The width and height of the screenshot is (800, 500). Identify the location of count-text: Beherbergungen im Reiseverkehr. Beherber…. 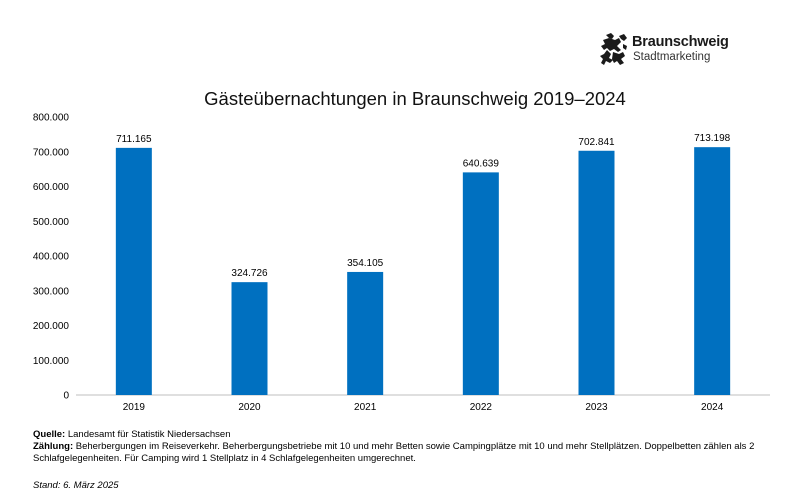
(394, 452).